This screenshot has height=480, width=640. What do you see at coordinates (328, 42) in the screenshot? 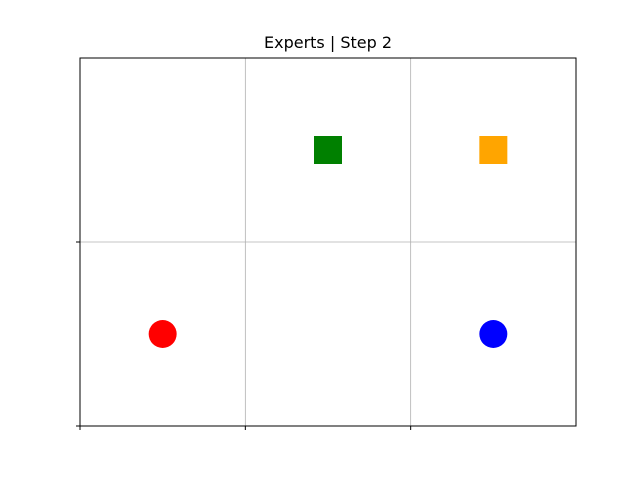
I see `plot-title: Experts | Step 2` at bounding box center [328, 42].